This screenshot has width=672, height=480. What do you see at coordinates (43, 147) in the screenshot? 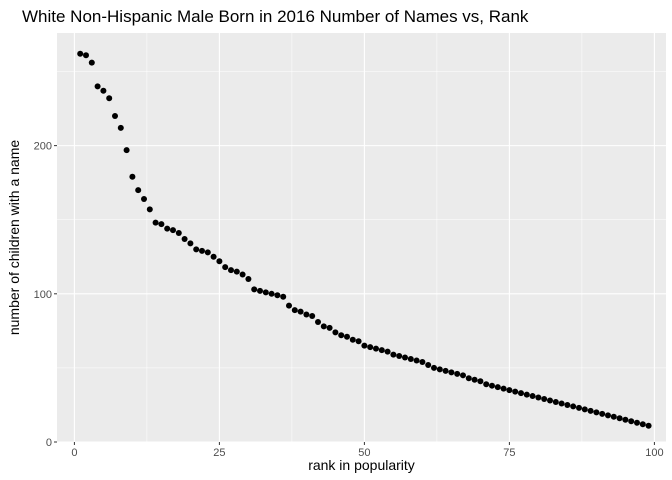
I see `y-tick-label: 200` at bounding box center [43, 147].